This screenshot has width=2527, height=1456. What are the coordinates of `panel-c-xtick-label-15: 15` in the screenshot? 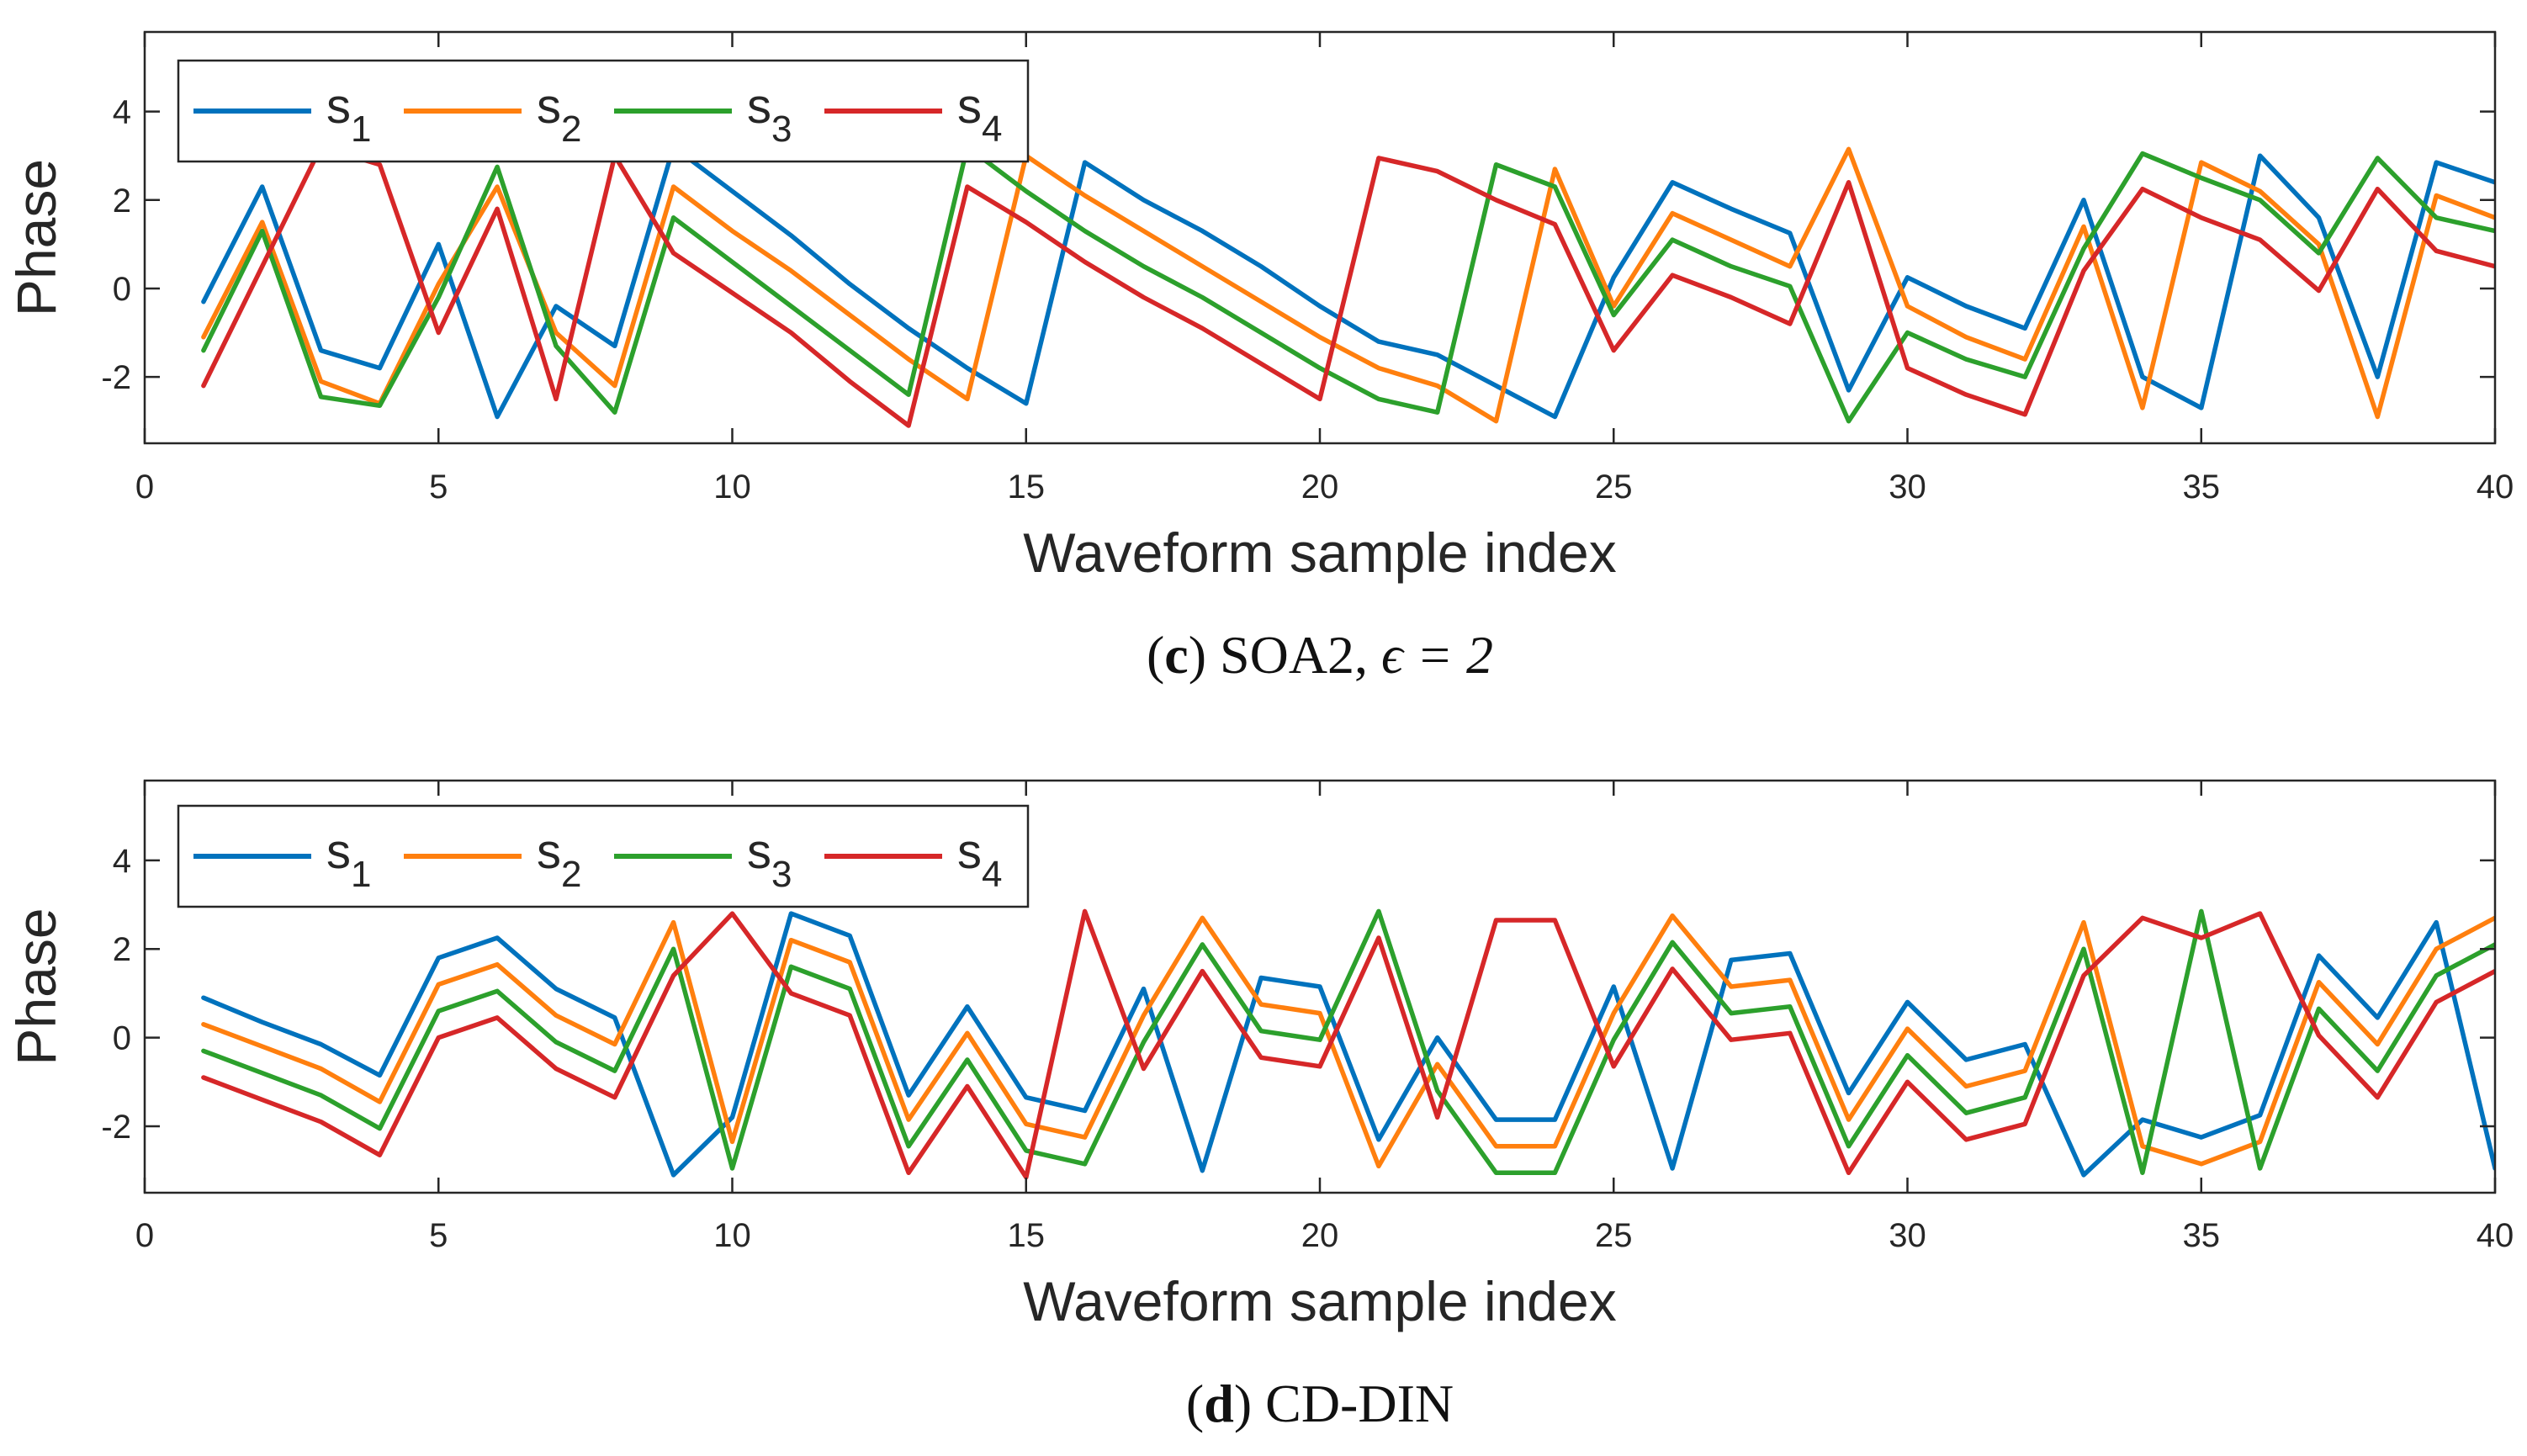 It's located at (1027, 487).